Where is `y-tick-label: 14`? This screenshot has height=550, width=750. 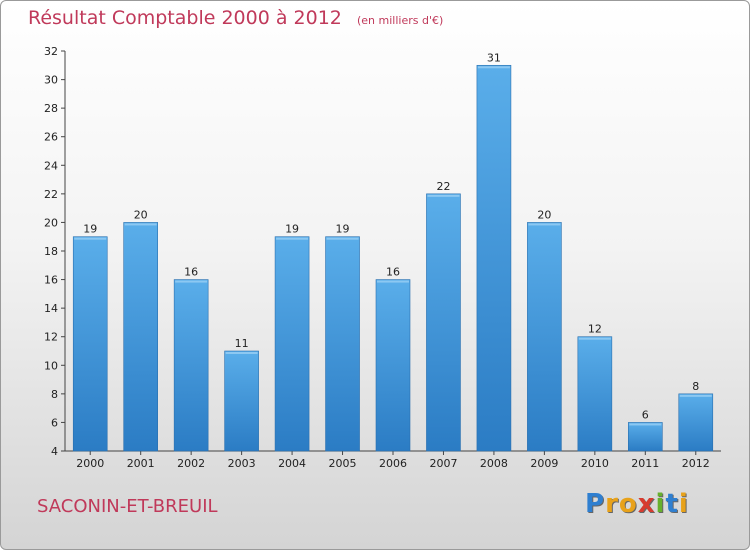
y-tick-label: 14 is located at coordinates (51, 308).